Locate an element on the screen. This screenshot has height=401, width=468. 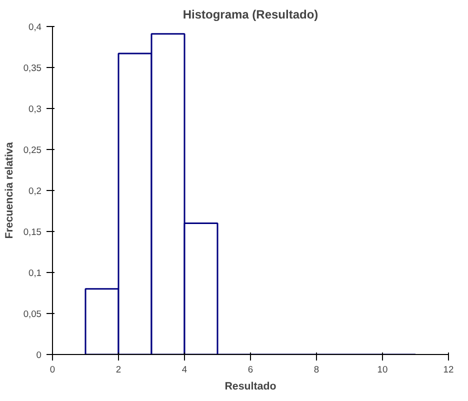
y-tick-label: 0 is located at coordinates (39, 355).